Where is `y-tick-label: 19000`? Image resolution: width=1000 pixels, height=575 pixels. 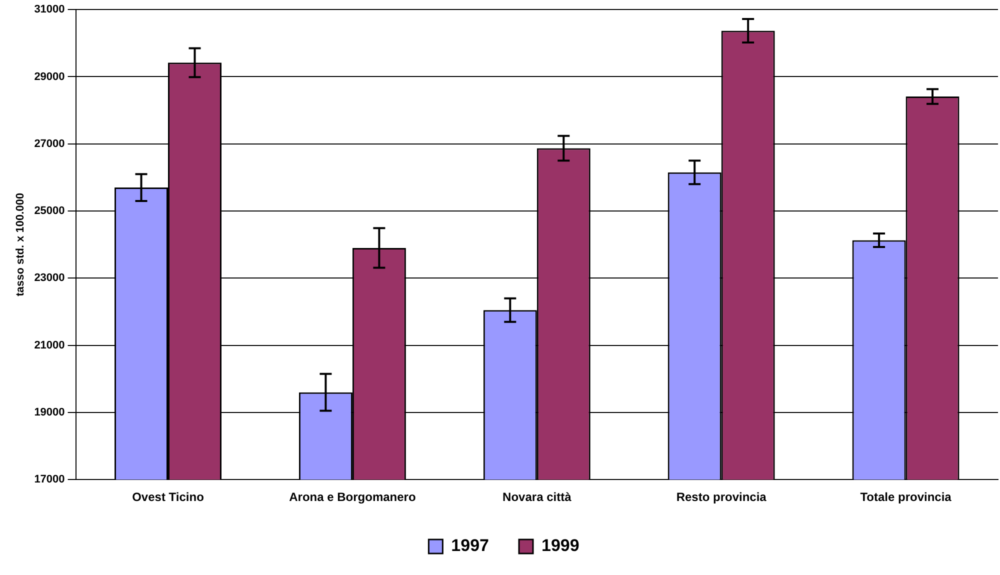
y-tick-label: 19000 is located at coordinates (49, 412).